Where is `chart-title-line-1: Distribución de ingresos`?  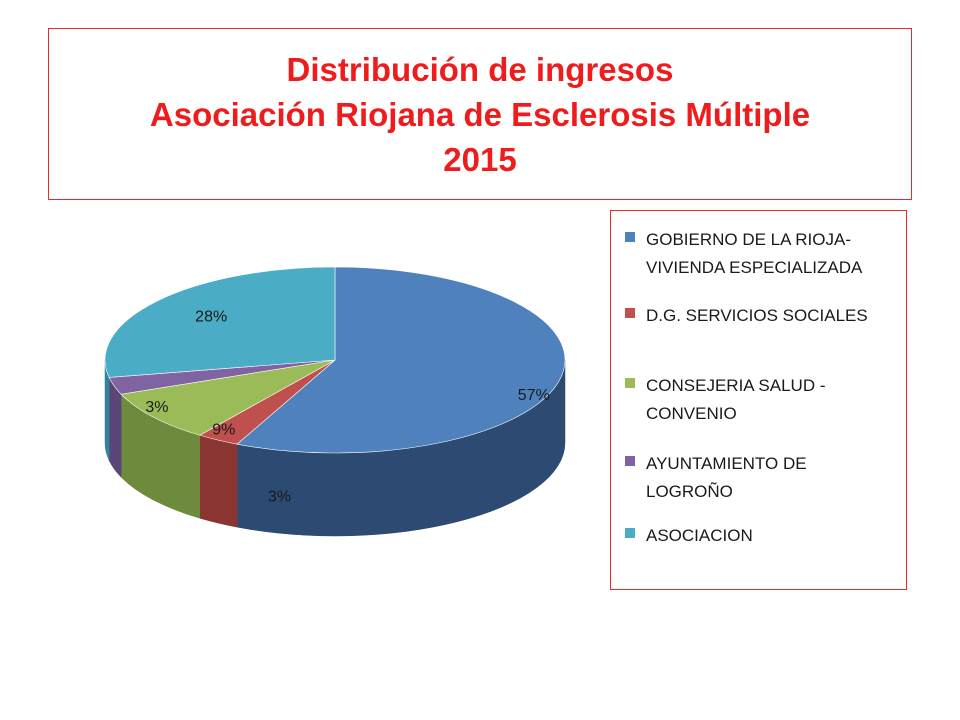 chart-title-line-1: Distribución de ingresos is located at coordinates (480, 69).